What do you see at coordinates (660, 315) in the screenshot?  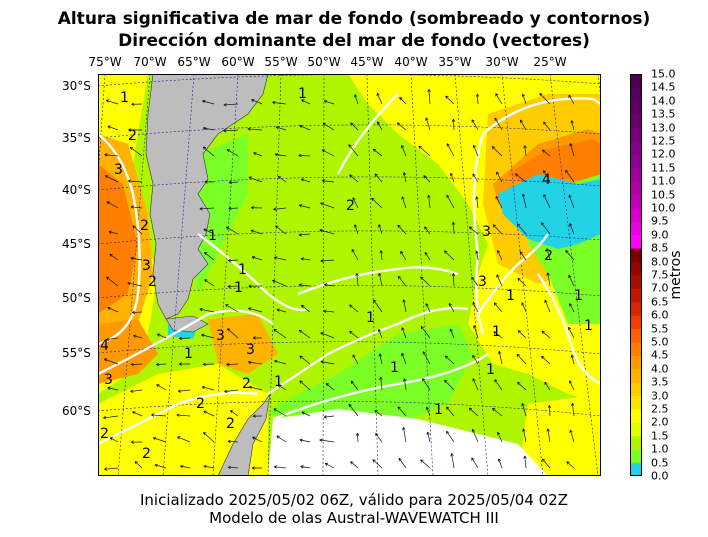 I see `colorbar-tick-label: 6.0` at bounding box center [660, 315].